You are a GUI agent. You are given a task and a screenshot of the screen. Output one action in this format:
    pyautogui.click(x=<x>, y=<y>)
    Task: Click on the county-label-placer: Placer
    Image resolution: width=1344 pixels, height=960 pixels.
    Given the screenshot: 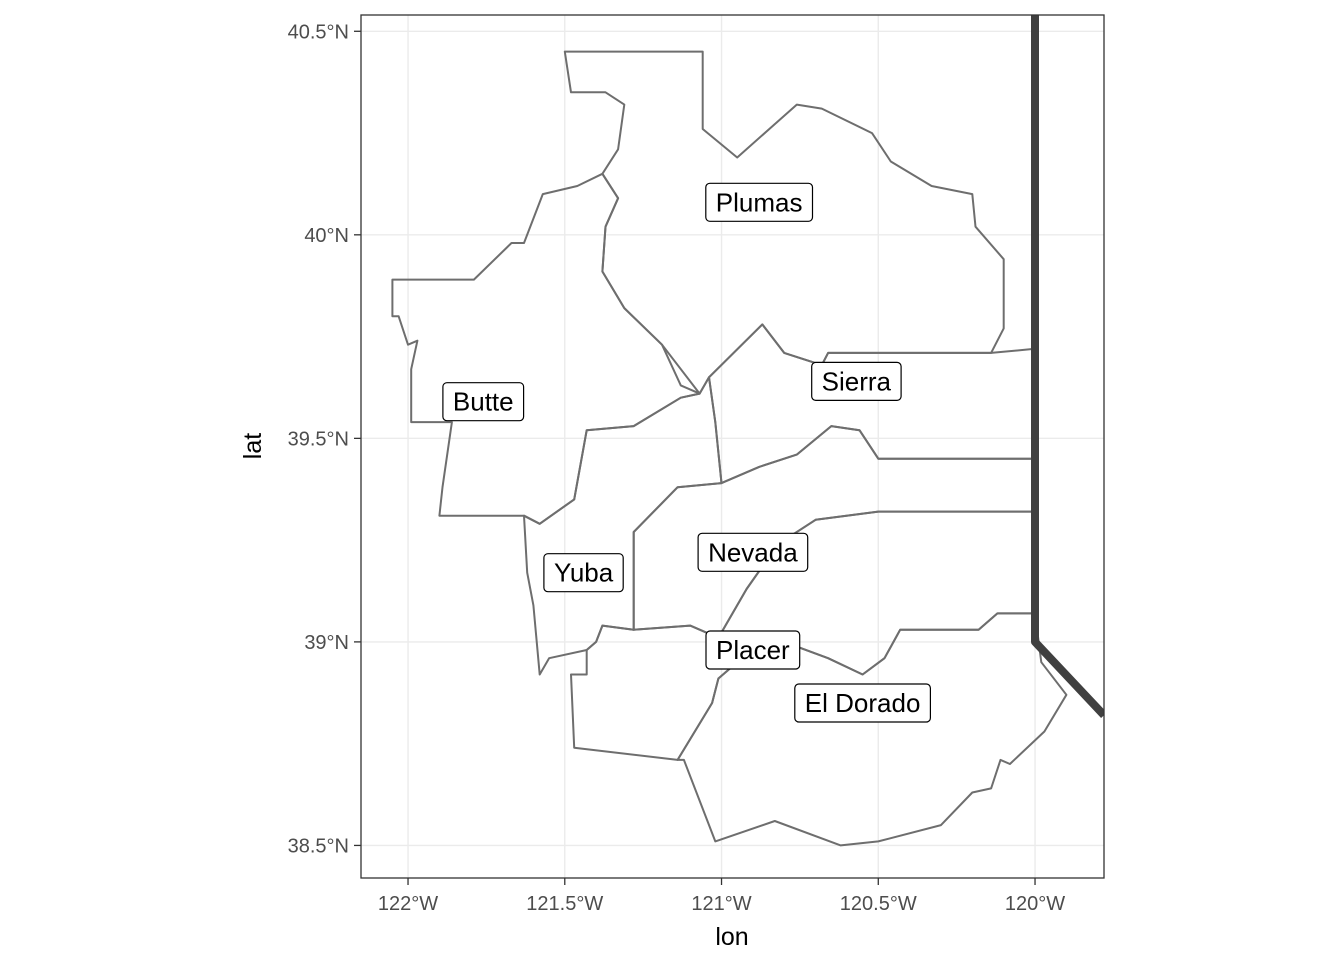 What is the action you would take?
    pyautogui.click(x=753, y=650)
    